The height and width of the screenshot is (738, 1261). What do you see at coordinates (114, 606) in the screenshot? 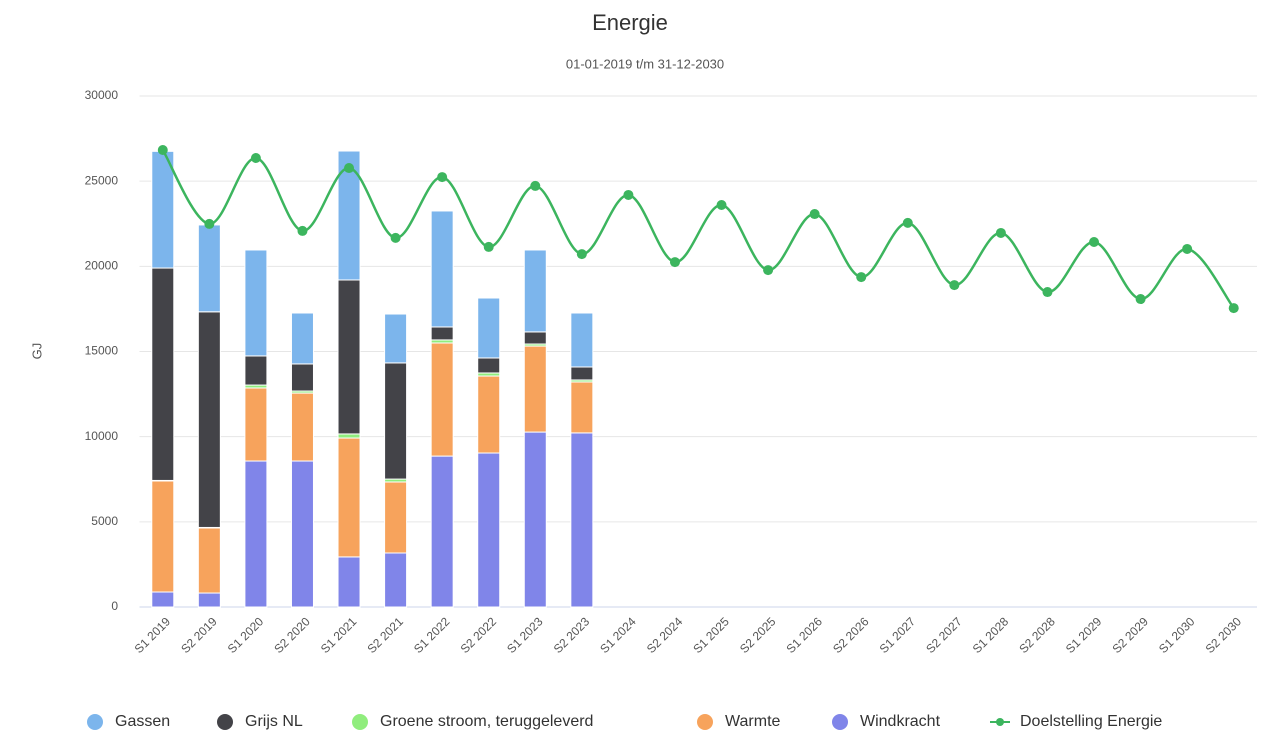
I see `y-tick-label: 0` at bounding box center [114, 606].